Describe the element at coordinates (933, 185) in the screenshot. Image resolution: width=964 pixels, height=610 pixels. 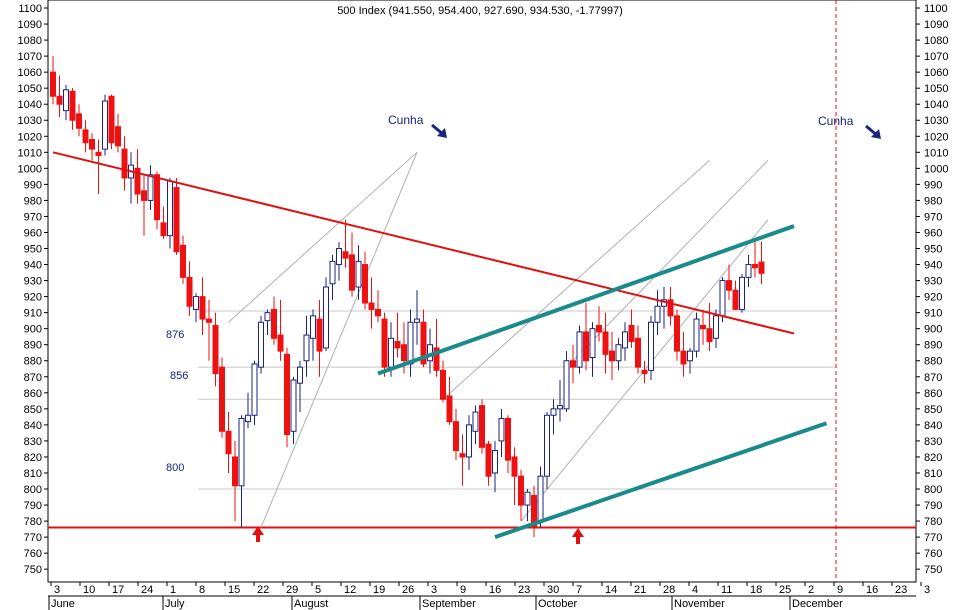
I see `y-tick-label-right: 990` at that location.